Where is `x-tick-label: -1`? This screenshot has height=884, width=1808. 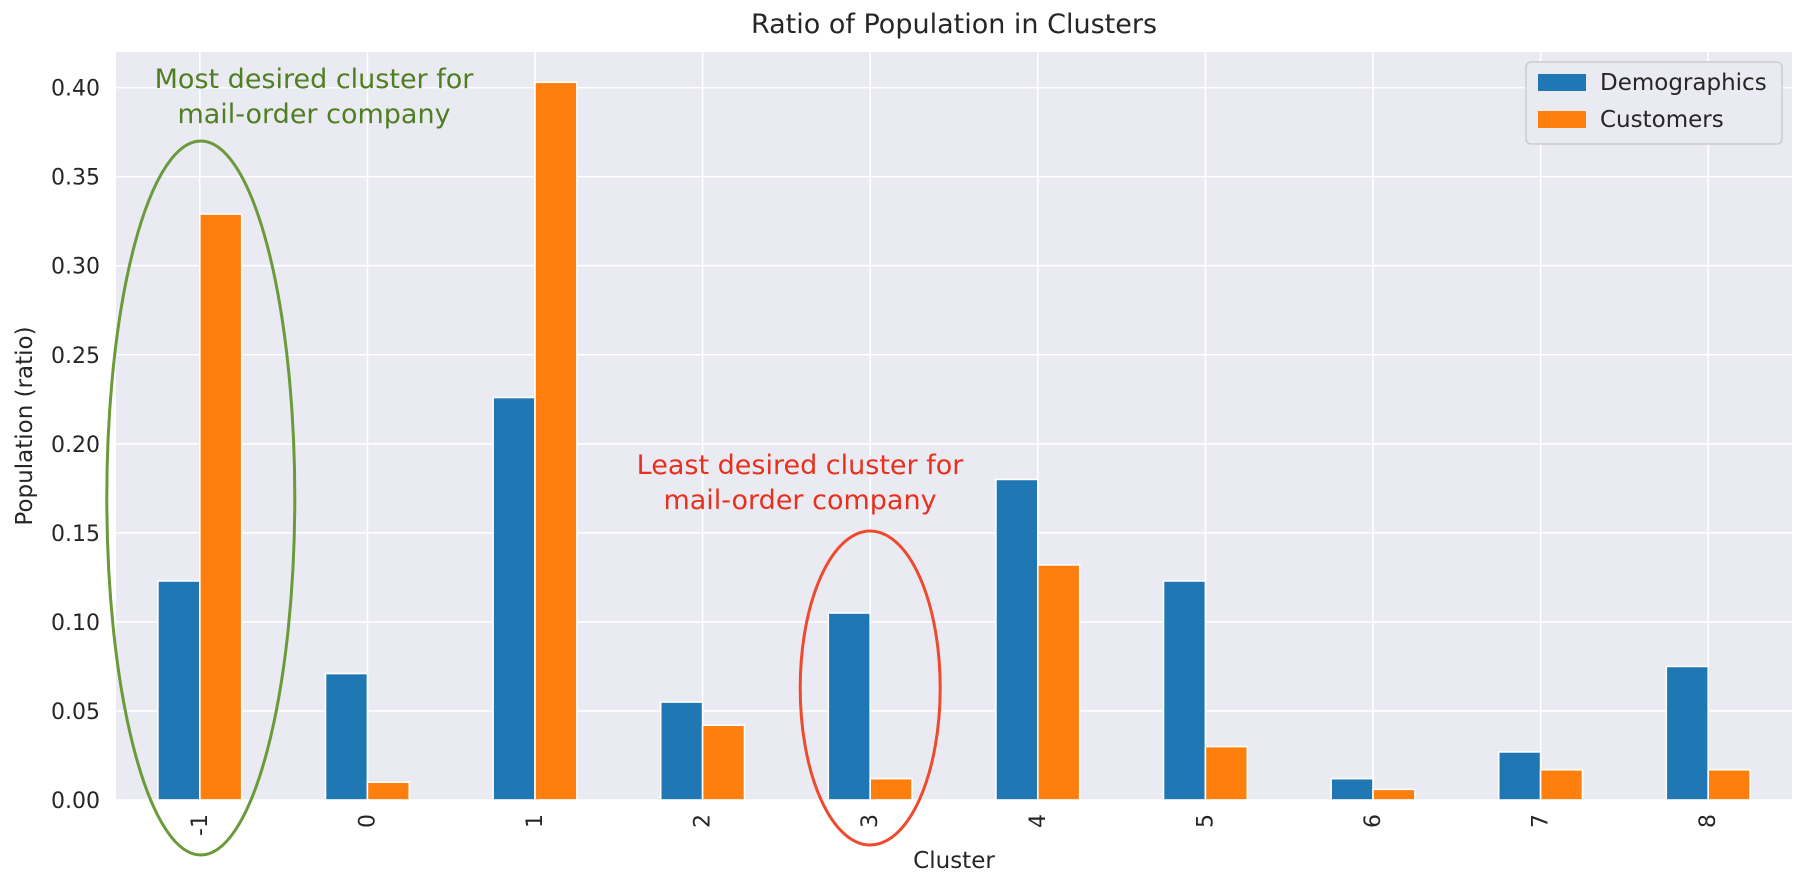
x-tick-label: -1 is located at coordinates (200, 825).